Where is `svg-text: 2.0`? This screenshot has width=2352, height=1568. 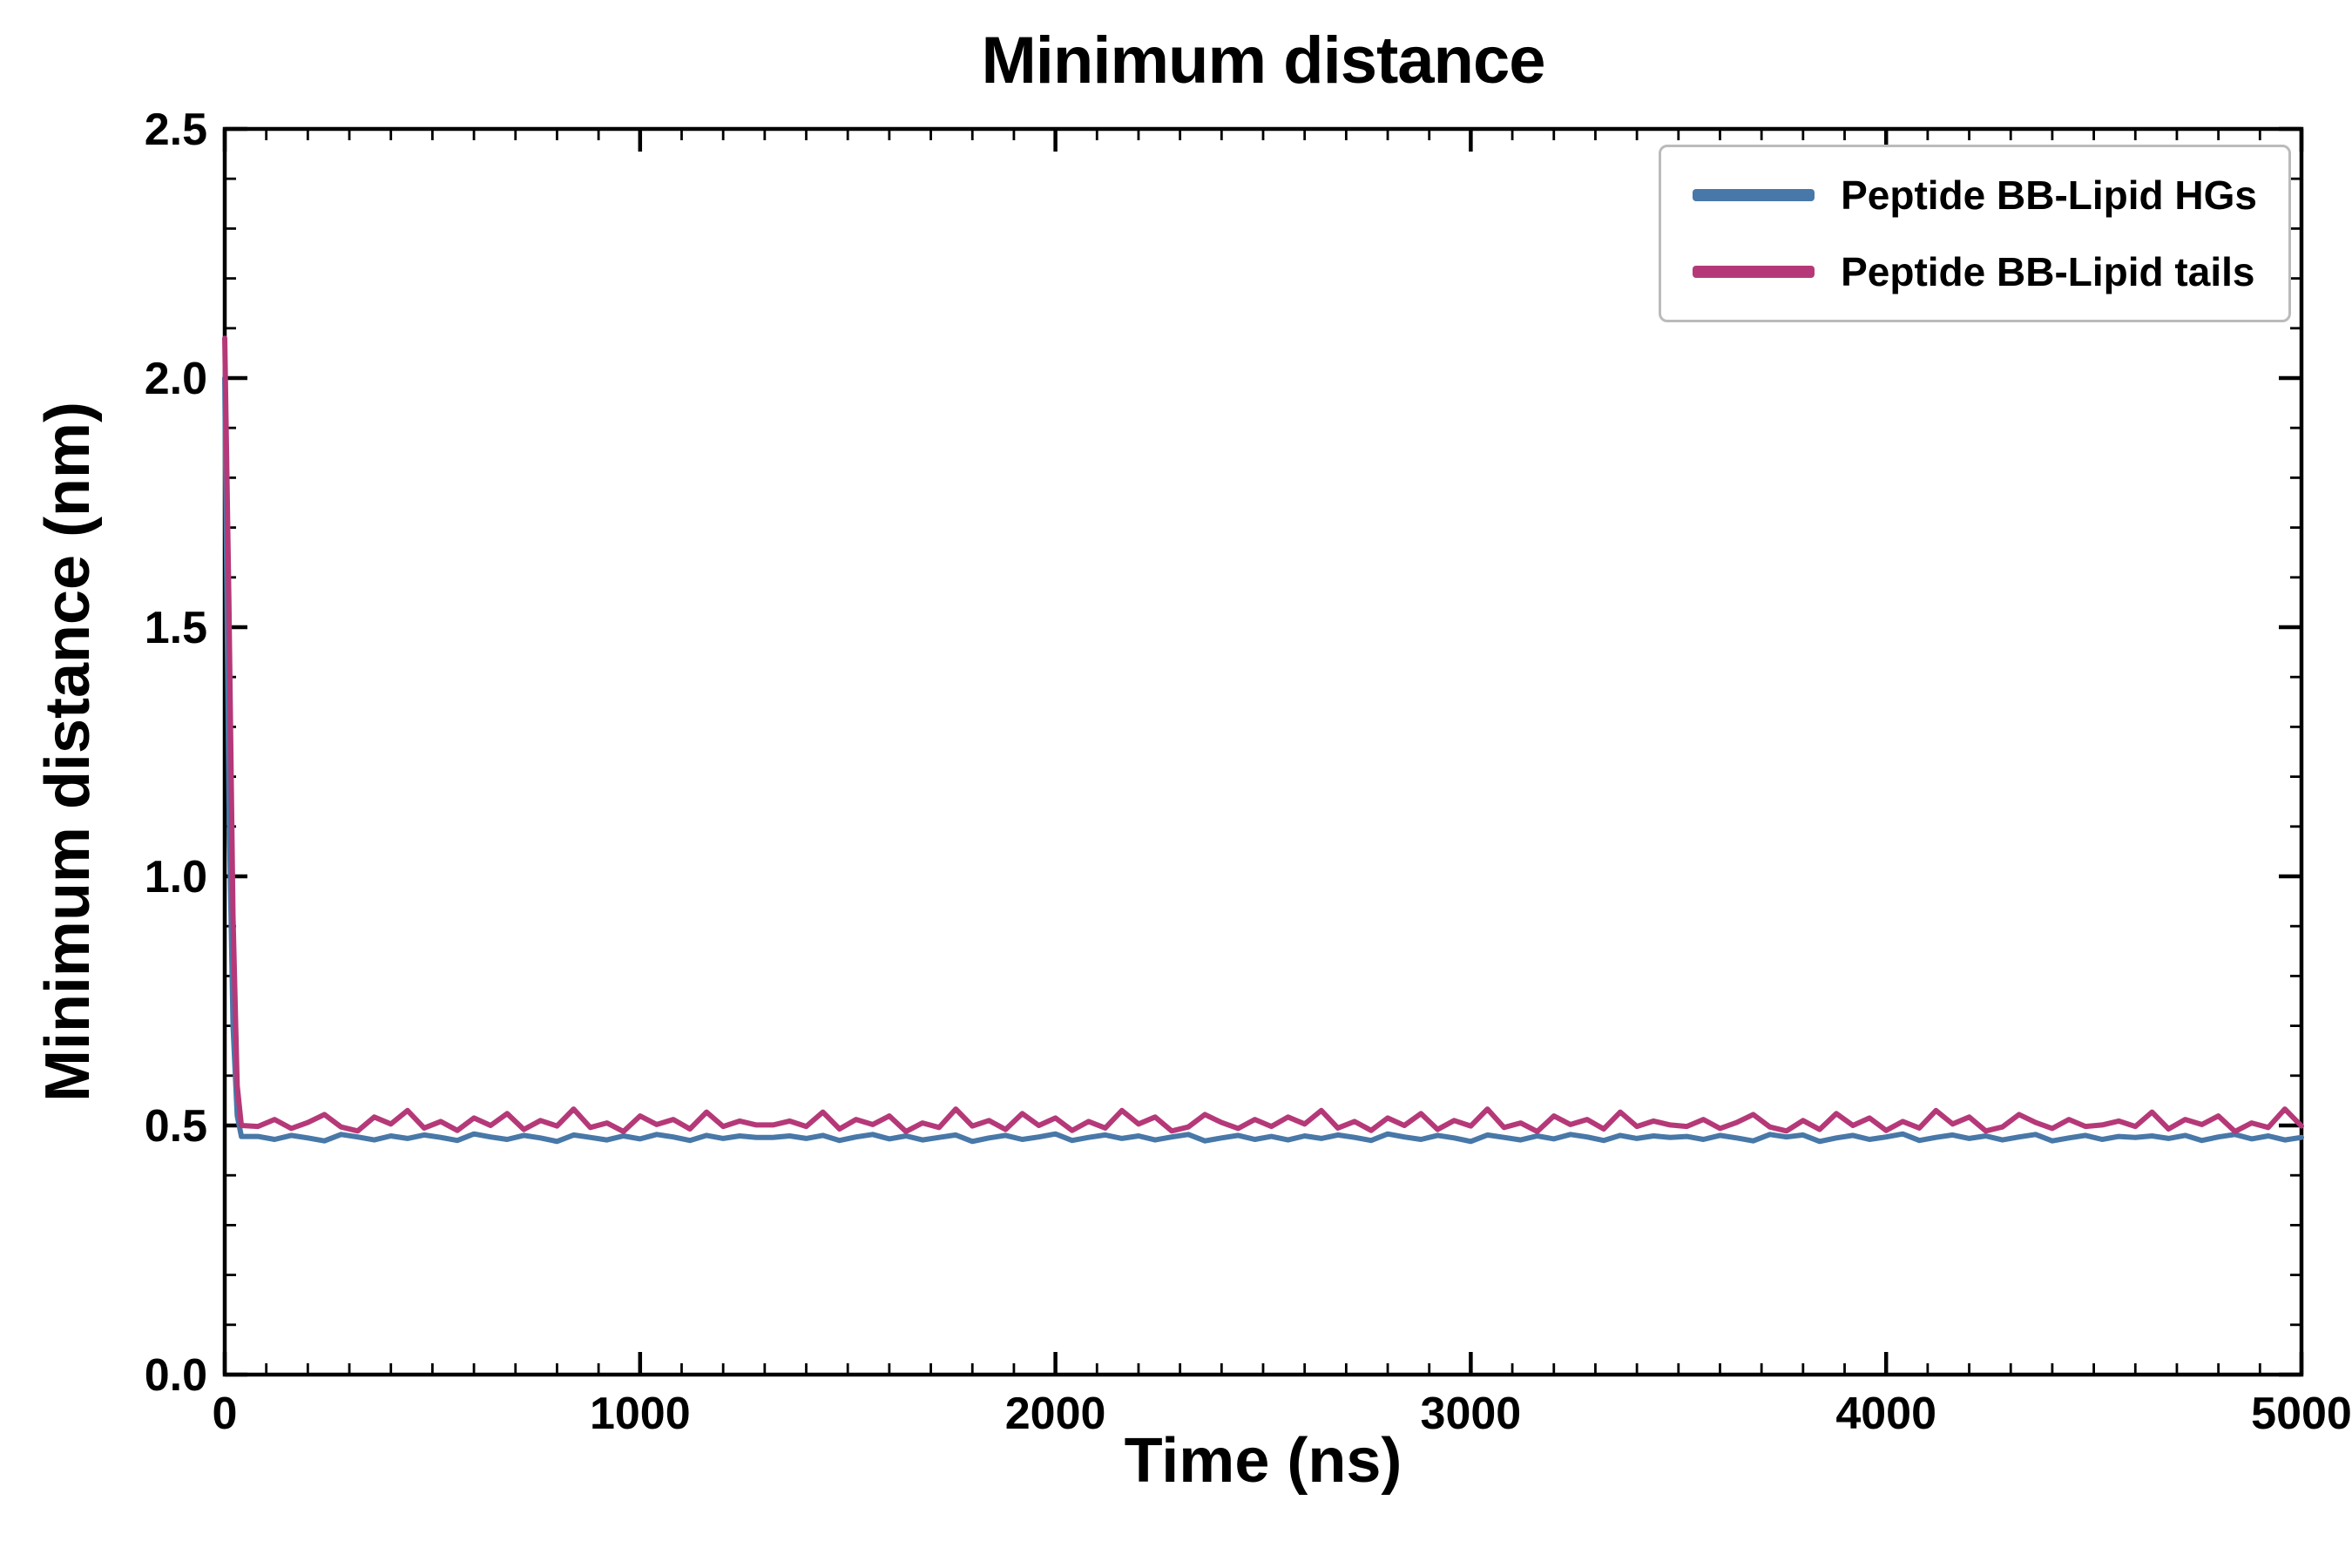
svg-text: 2.0 is located at coordinates (176, 379).